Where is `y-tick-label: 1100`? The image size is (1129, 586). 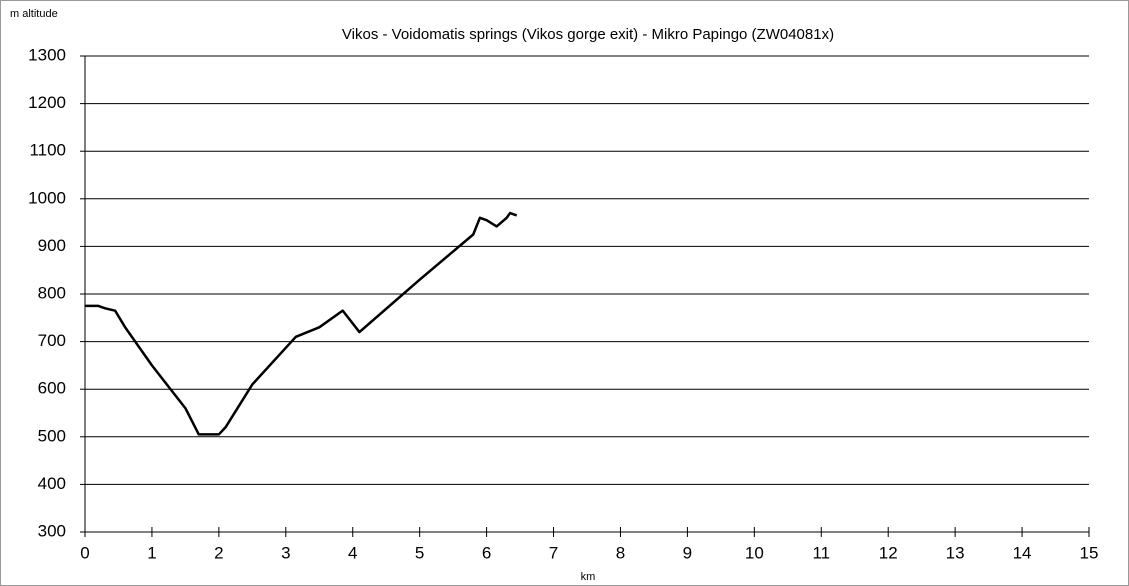
y-tick-label: 1100 is located at coordinates (47, 150).